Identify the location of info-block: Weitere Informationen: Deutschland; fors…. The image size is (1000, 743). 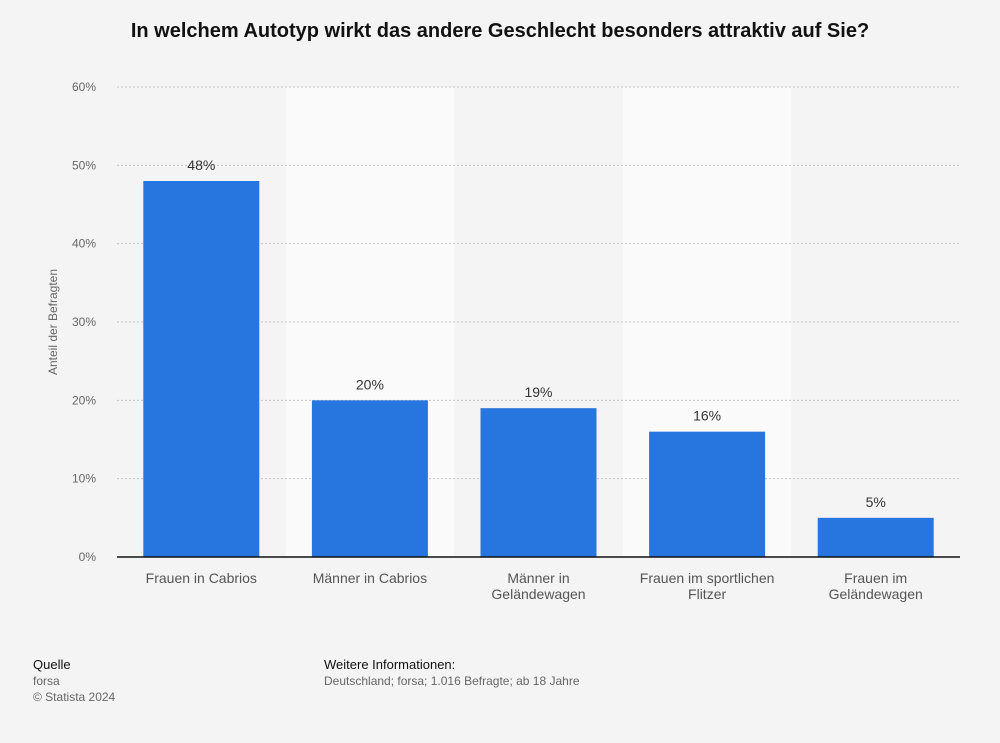
(452, 673).